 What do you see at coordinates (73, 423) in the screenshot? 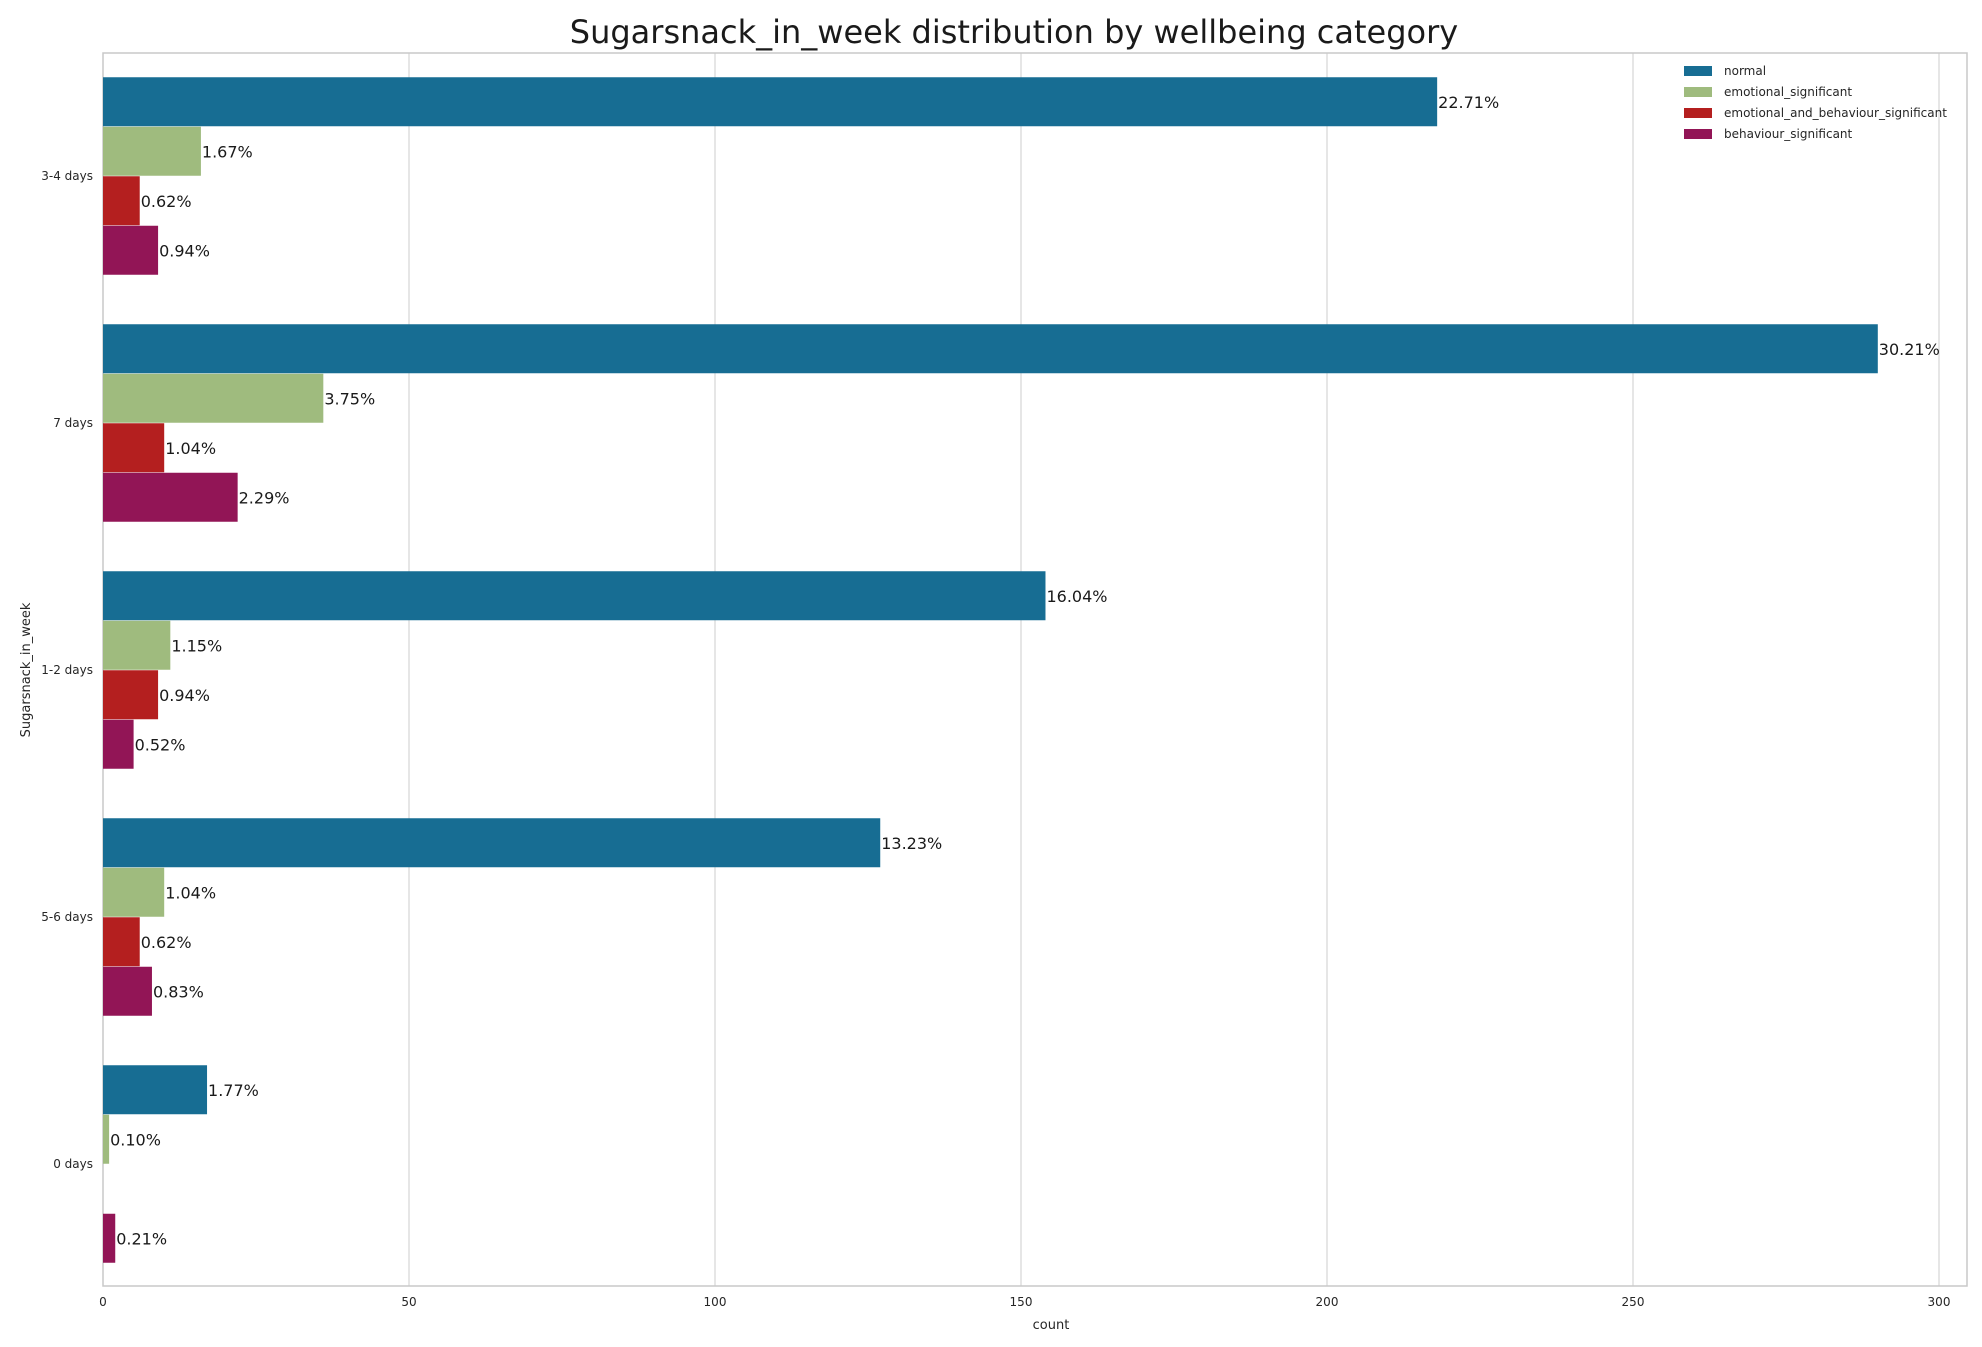
I see `y-tick-label: 7 days` at bounding box center [73, 423].